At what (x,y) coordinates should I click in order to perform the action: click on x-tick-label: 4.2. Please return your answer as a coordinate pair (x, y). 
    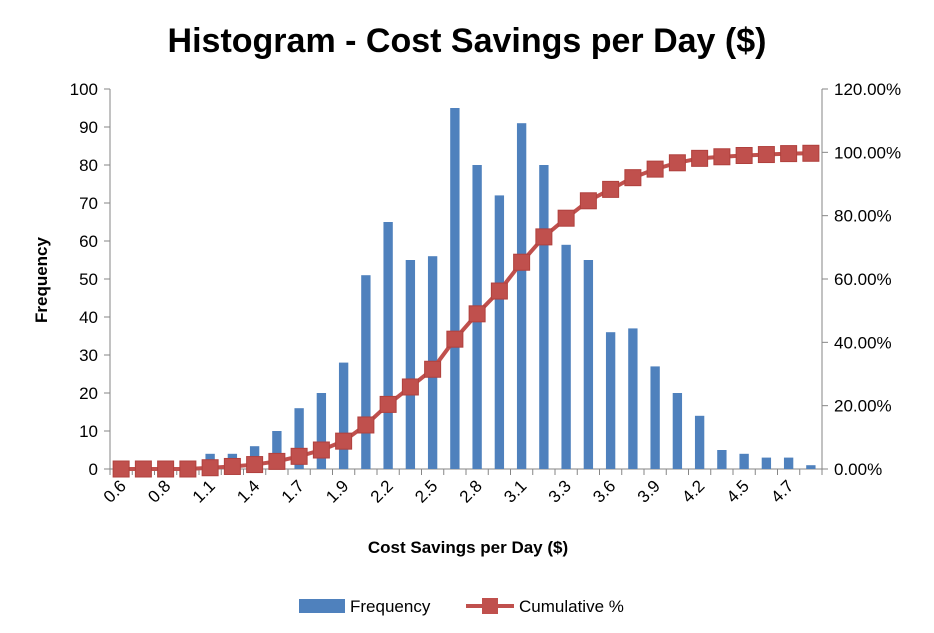
    Looking at the image, I should click on (693, 491).